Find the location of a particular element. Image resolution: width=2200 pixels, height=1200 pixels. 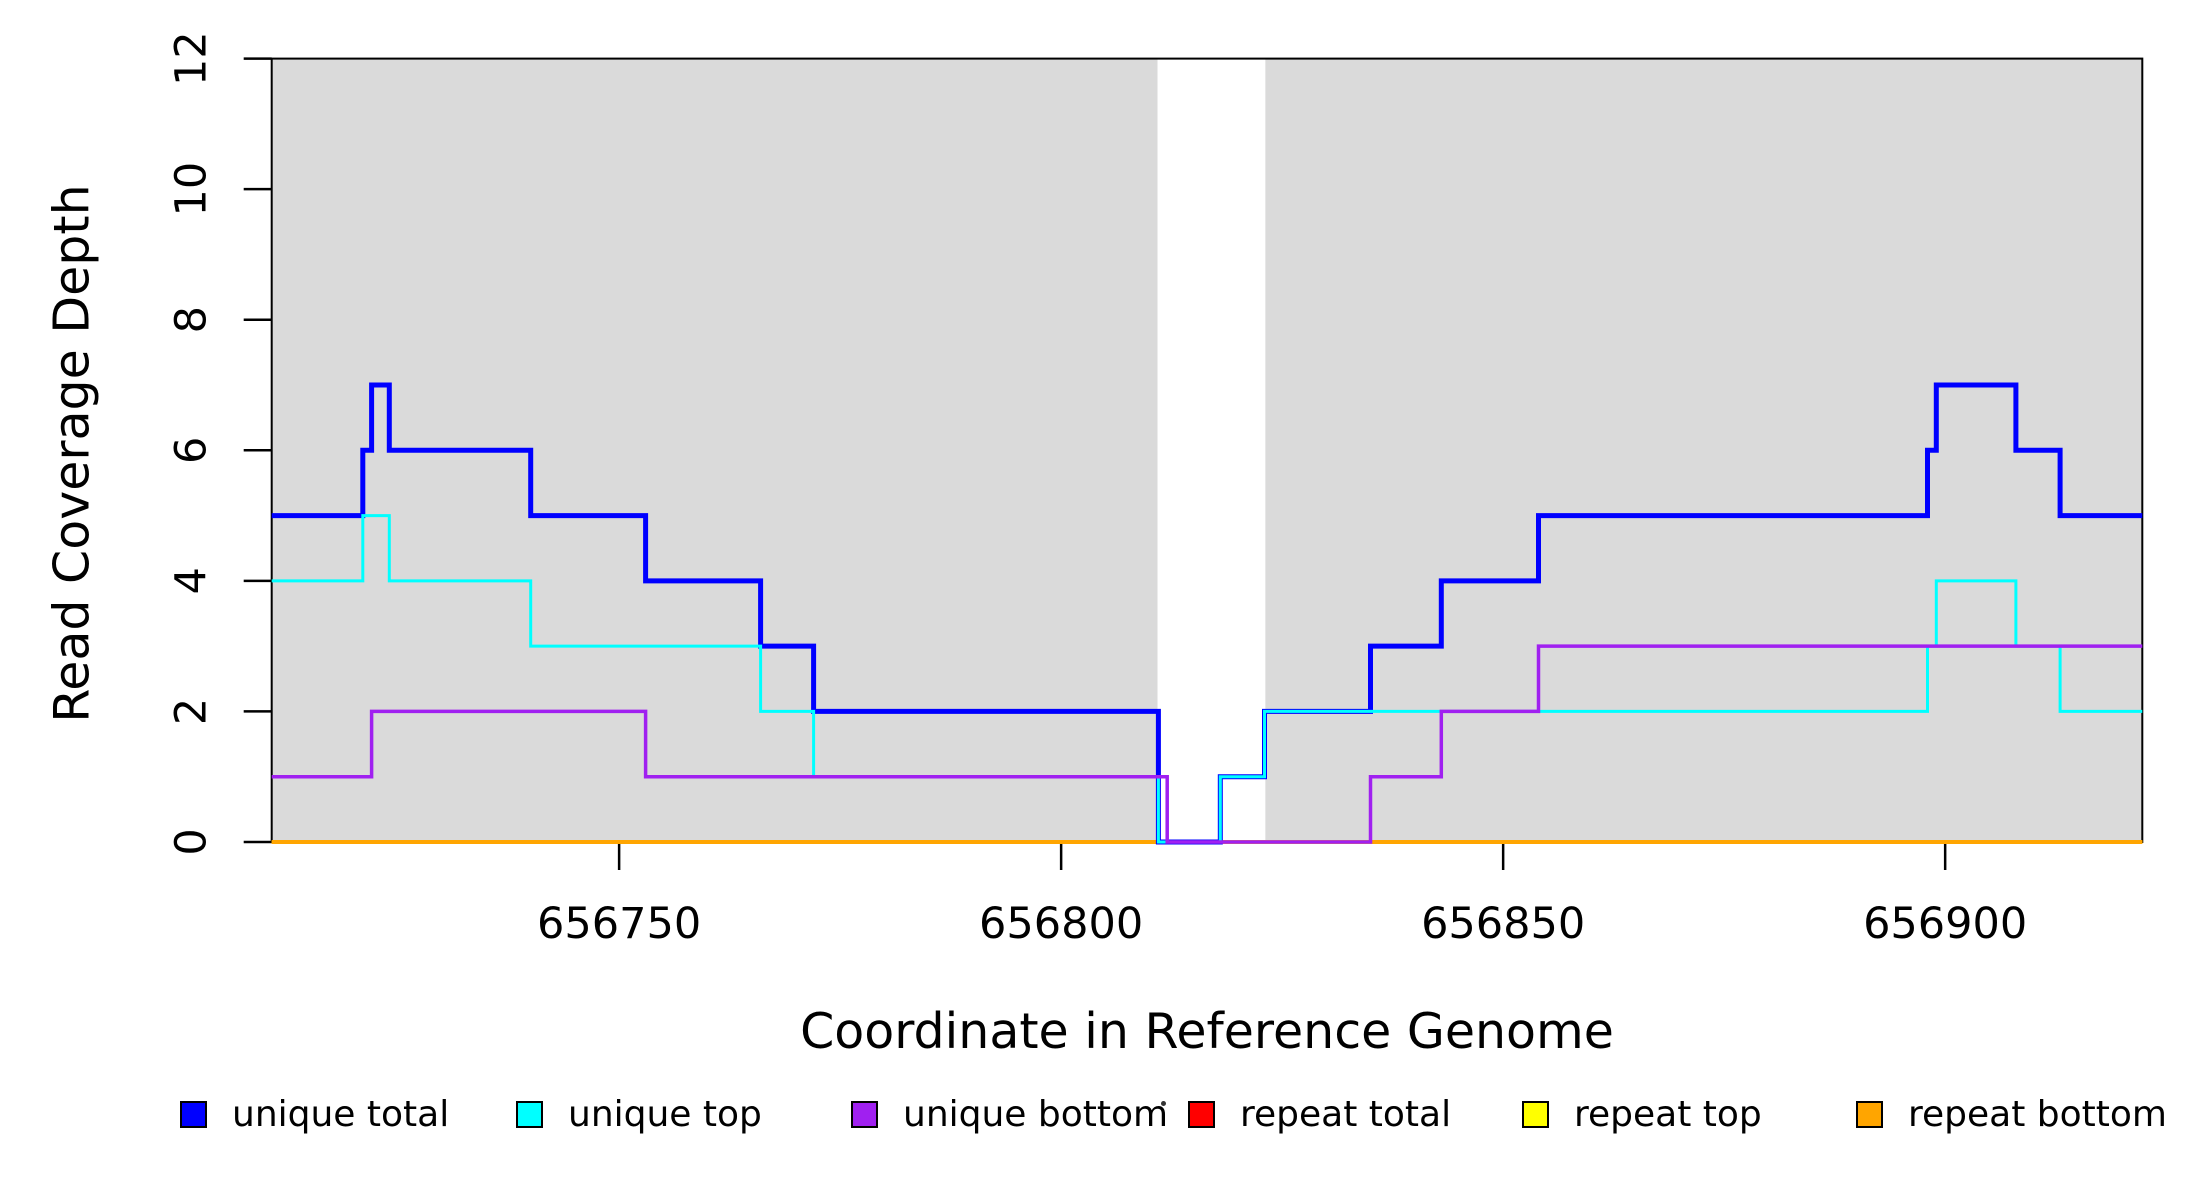

x-axis-title: Coordinate in Reference Genome is located at coordinates (1207, 1031).